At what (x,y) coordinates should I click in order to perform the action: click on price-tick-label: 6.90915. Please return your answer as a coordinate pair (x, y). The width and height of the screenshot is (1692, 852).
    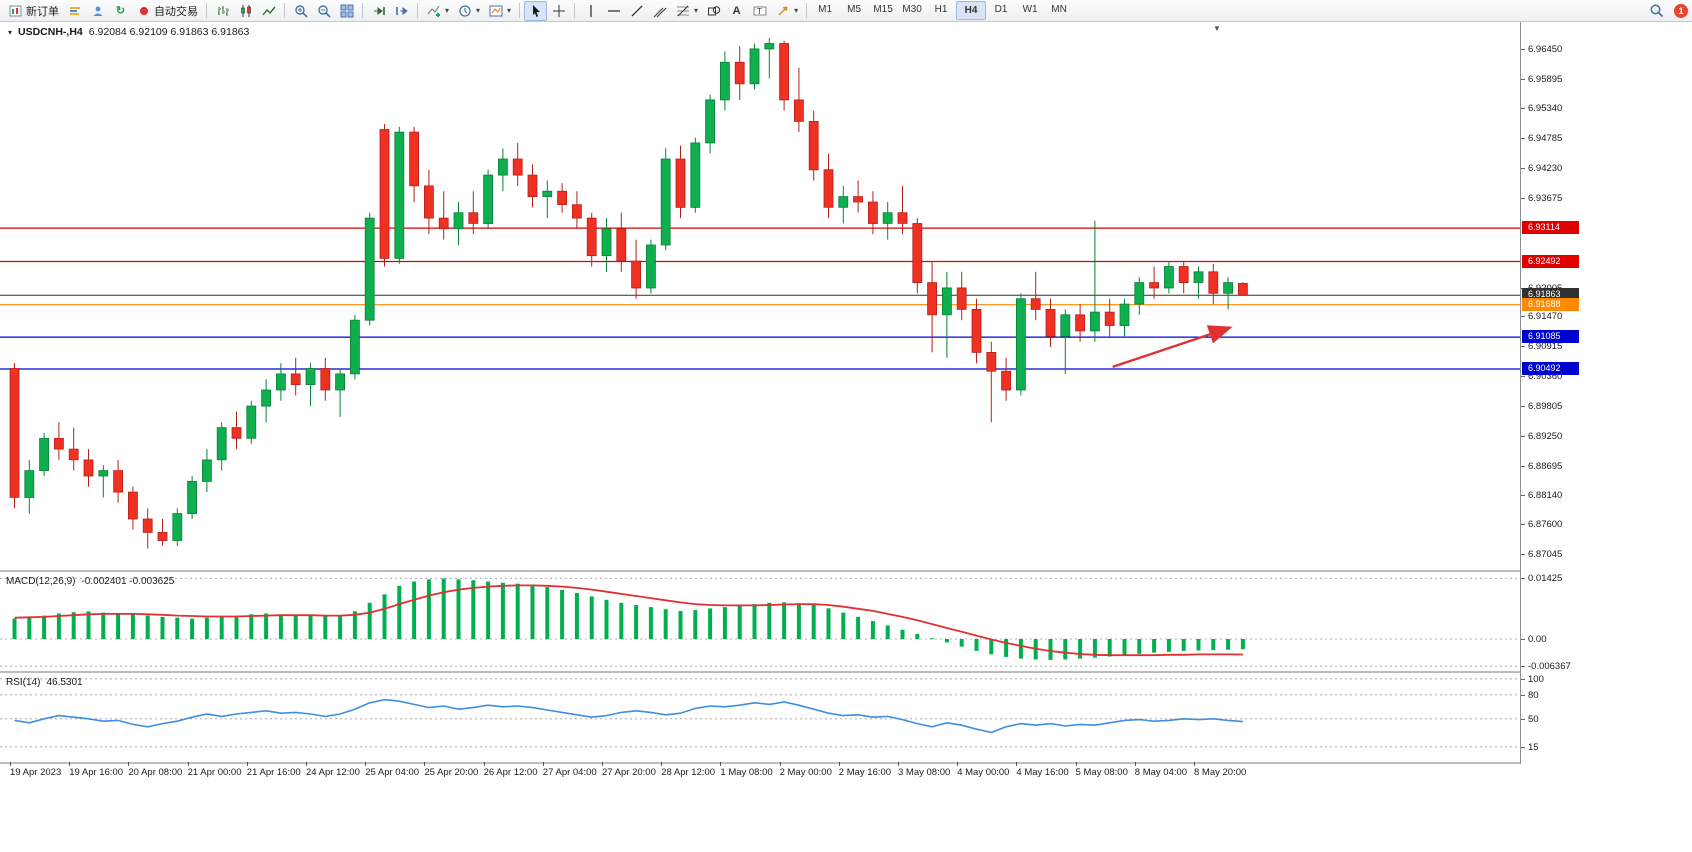
    Looking at the image, I should click on (1545, 347).